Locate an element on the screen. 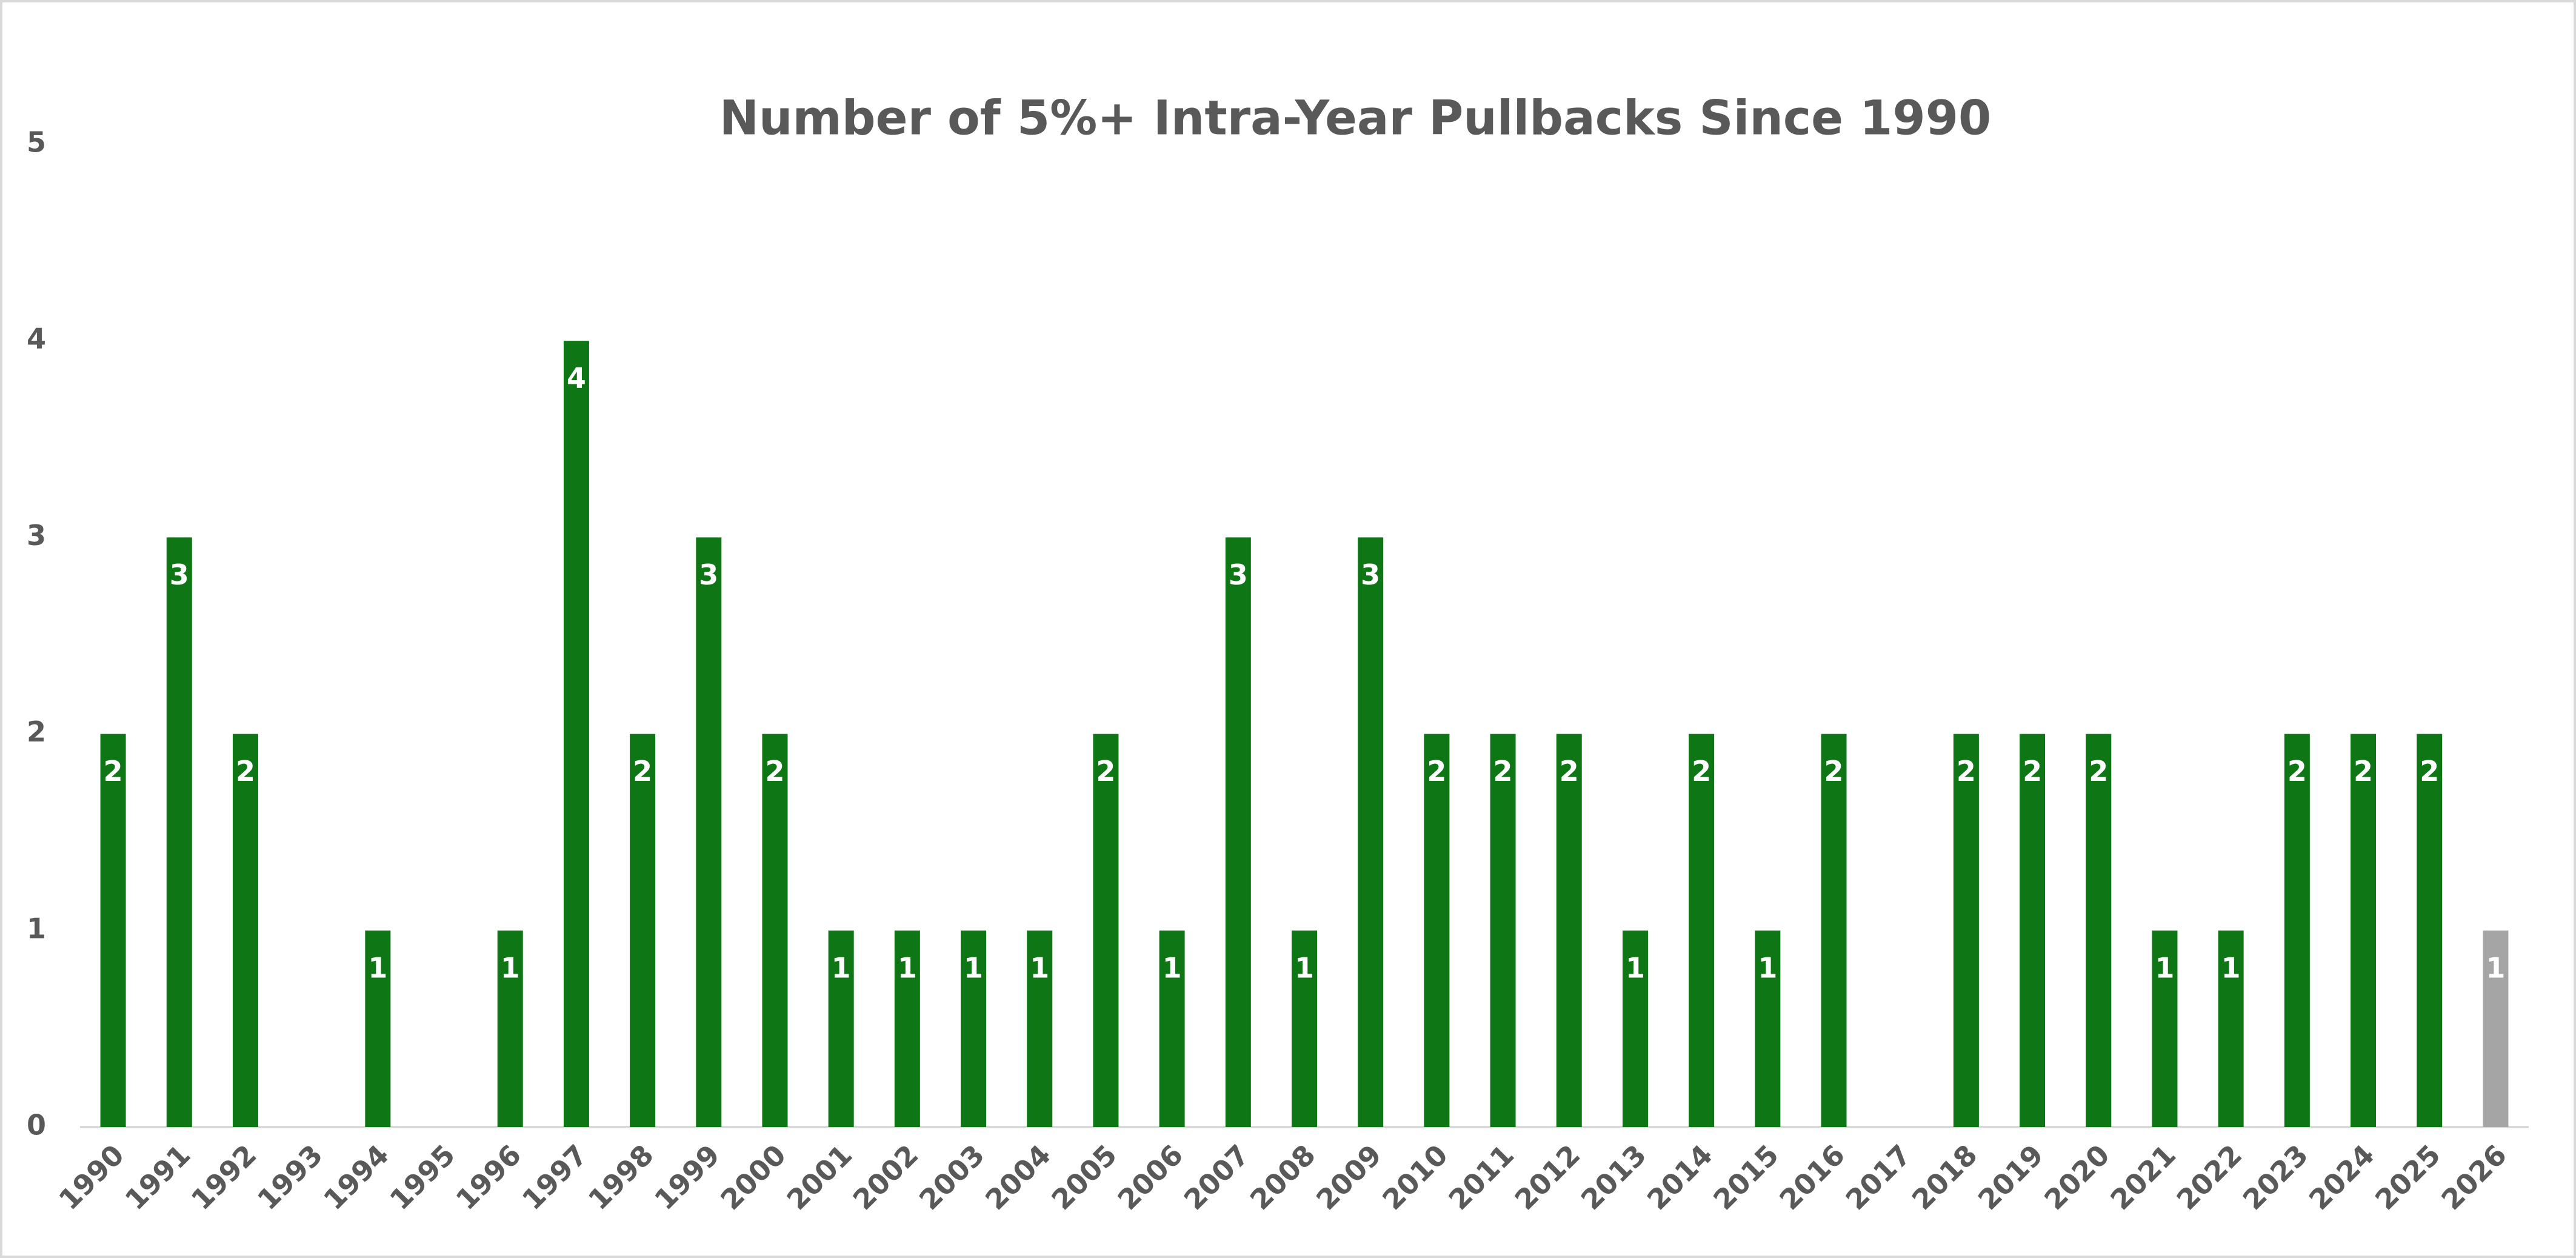 This screenshot has width=2576, height=1258. y-tick-label: 4 is located at coordinates (36, 339).